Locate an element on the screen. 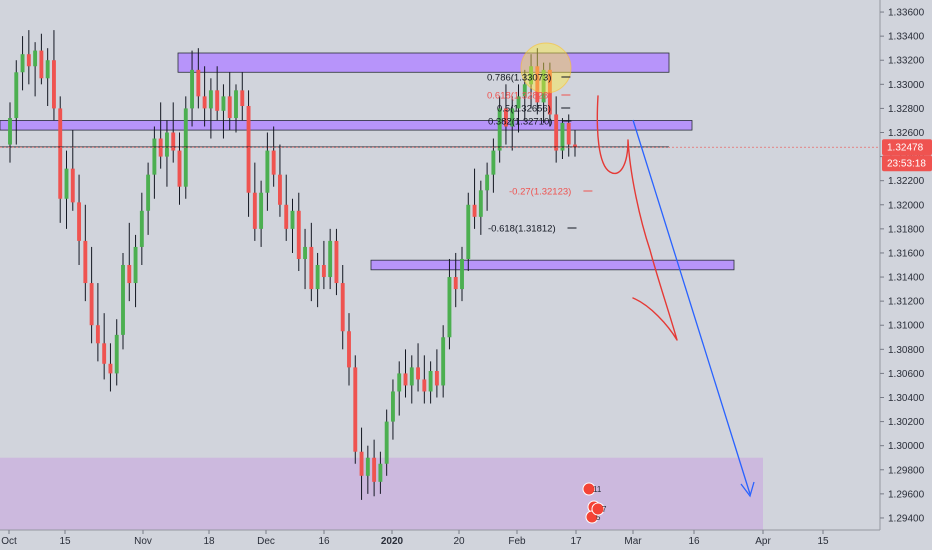 The height and width of the screenshot is (550, 932). support-zone-mid is located at coordinates (552, 265).